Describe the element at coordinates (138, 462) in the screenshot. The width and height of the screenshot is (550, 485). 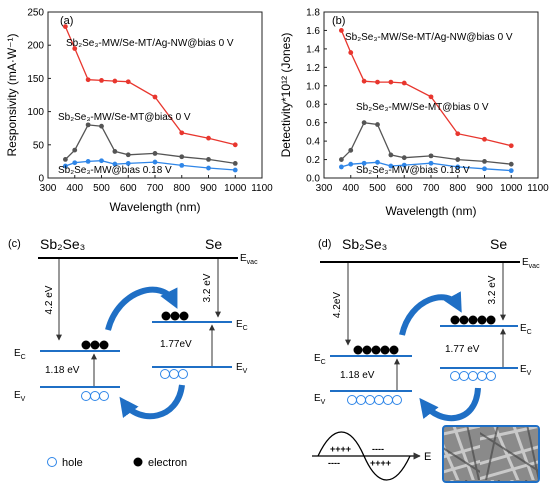
I see `electron-legend-icon` at that location.